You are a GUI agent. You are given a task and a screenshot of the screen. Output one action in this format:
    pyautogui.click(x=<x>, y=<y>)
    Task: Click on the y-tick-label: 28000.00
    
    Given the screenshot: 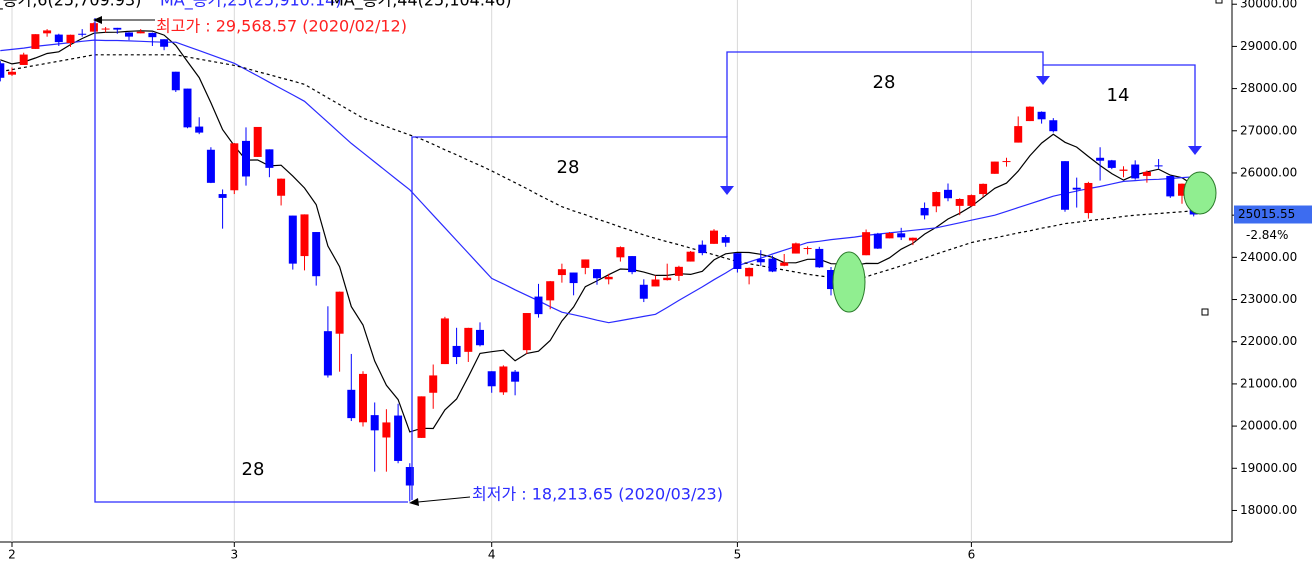 What is the action you would take?
    pyautogui.click(x=1268, y=88)
    